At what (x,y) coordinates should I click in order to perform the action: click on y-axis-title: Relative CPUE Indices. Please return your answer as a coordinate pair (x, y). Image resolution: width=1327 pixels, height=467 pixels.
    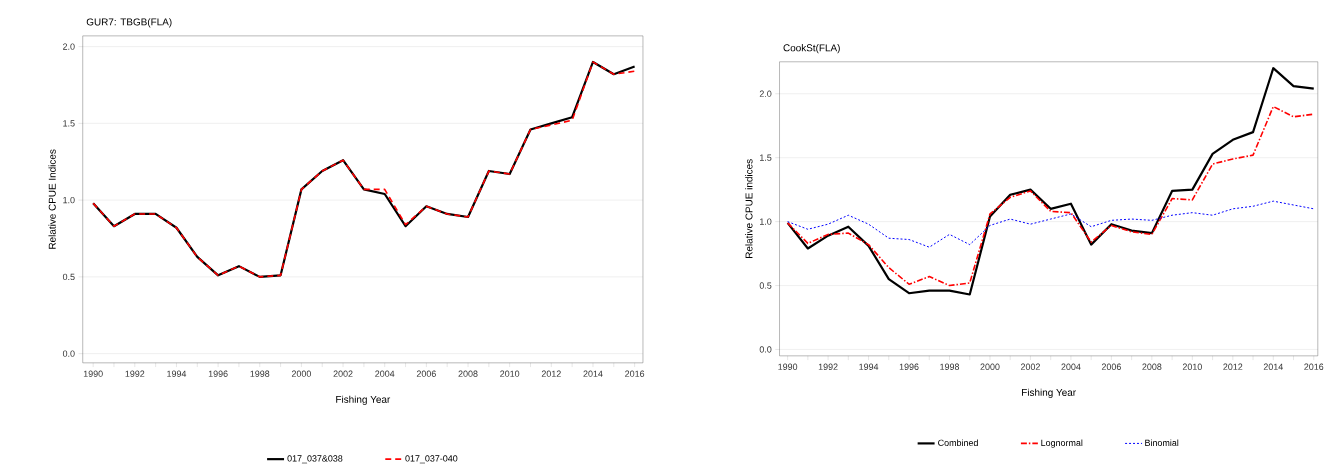
    Looking at the image, I should click on (52, 199).